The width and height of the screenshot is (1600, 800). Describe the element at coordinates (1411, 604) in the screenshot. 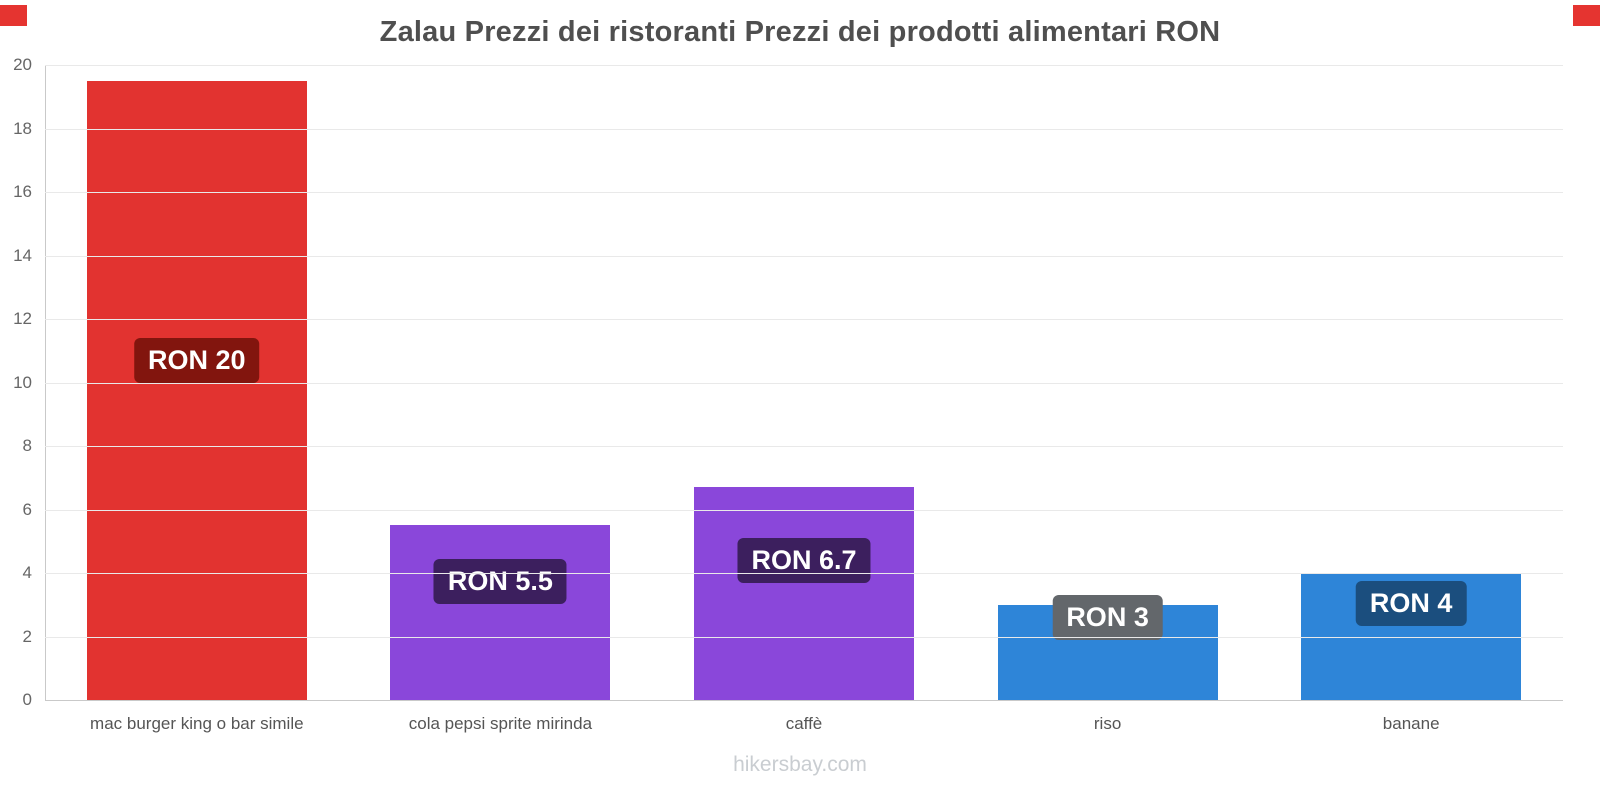

I see `bar-value-badge: RON 4` at that location.